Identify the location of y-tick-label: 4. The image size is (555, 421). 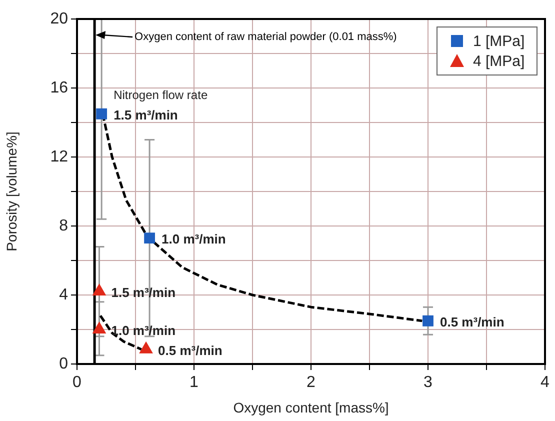
(63, 295).